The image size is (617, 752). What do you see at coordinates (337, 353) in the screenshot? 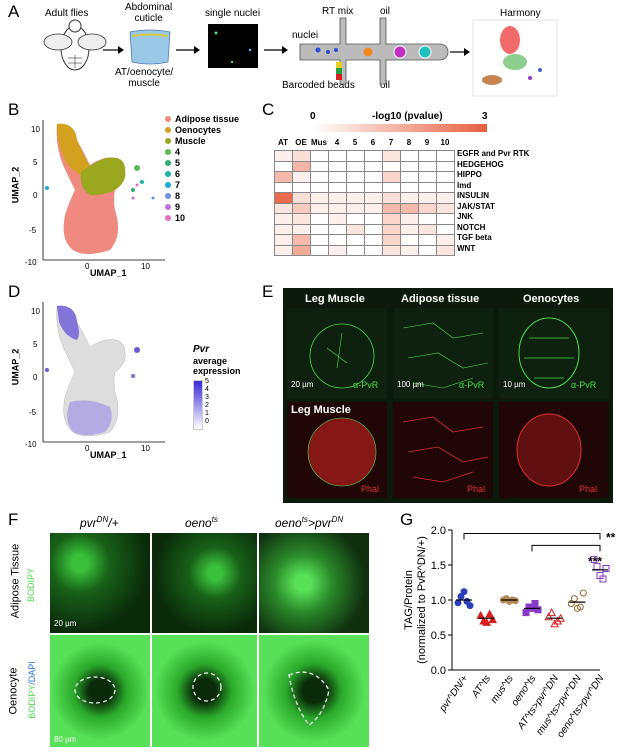
I see `e-img-leg-green` at bounding box center [337, 353].